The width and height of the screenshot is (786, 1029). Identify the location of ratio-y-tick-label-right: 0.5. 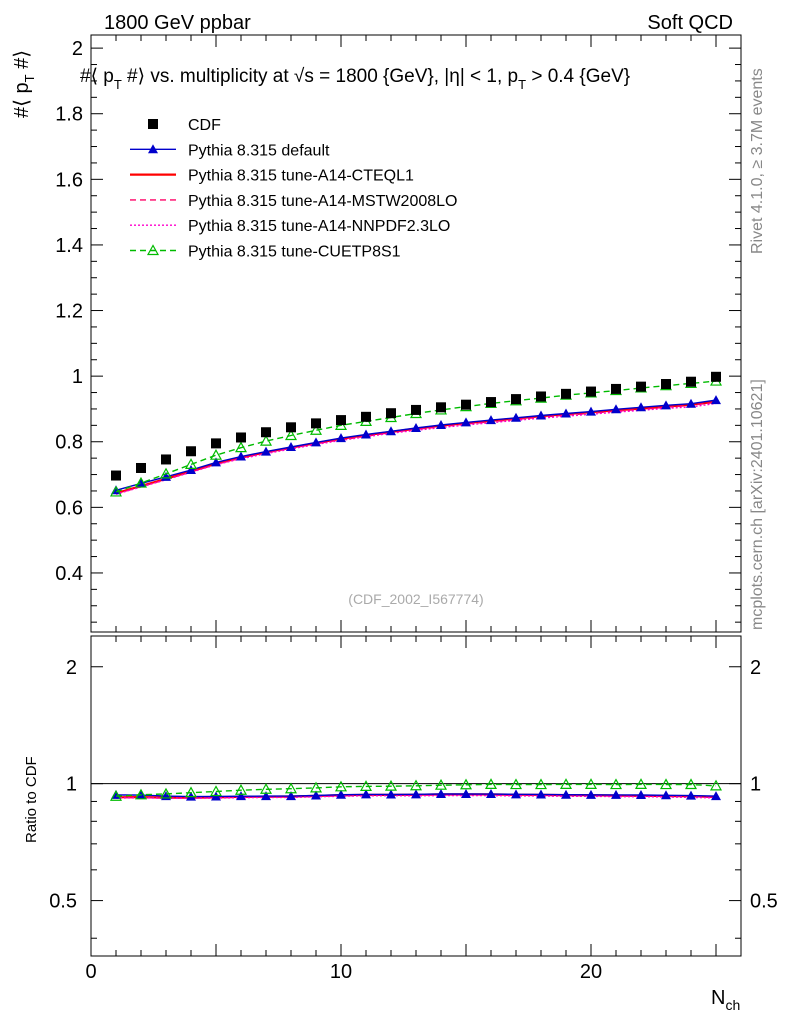
(764, 902).